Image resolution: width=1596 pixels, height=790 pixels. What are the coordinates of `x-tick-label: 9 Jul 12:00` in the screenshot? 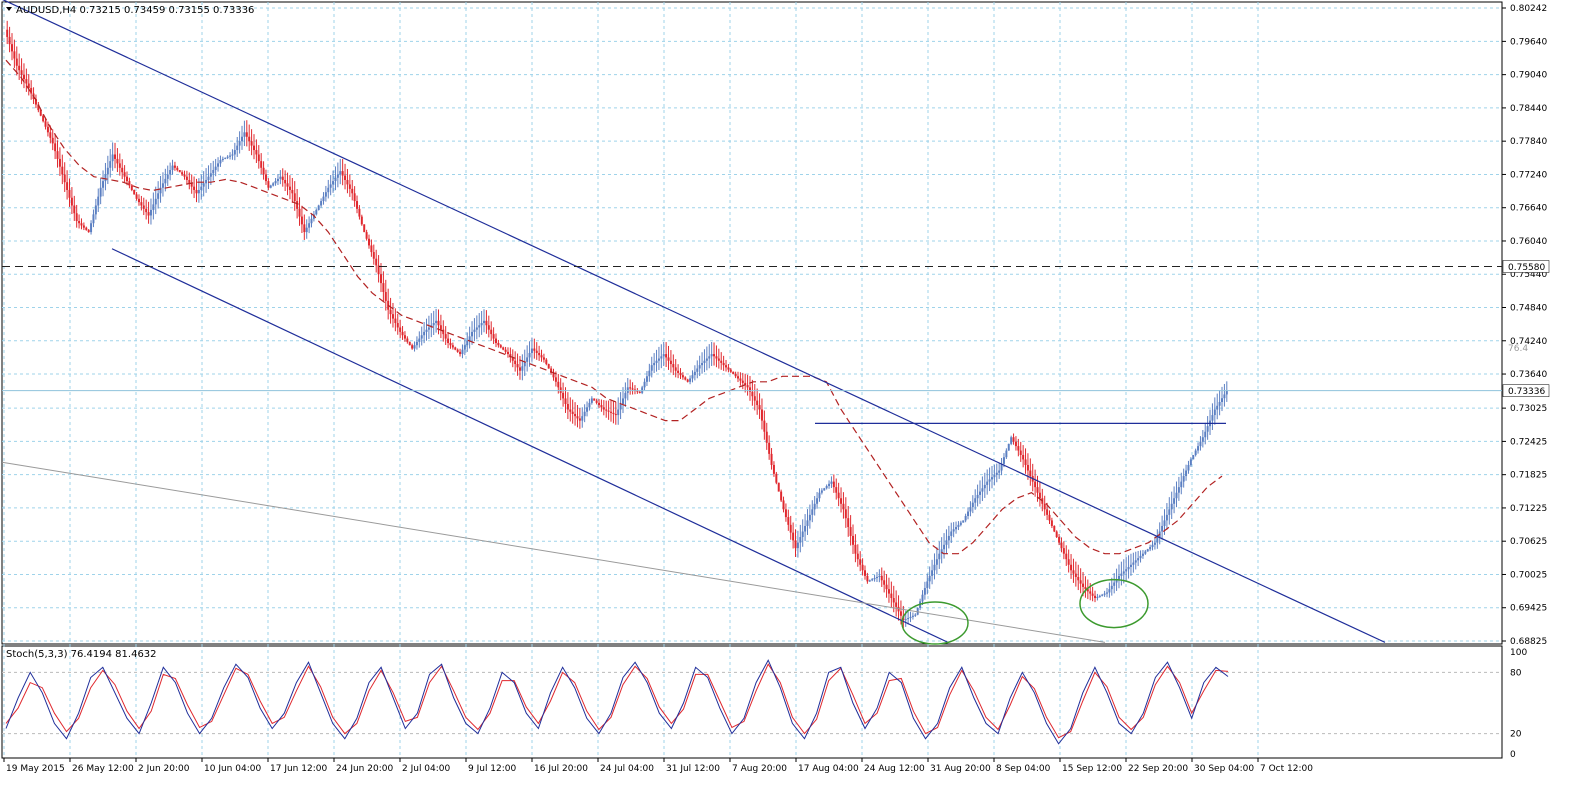 It's located at (492, 769).